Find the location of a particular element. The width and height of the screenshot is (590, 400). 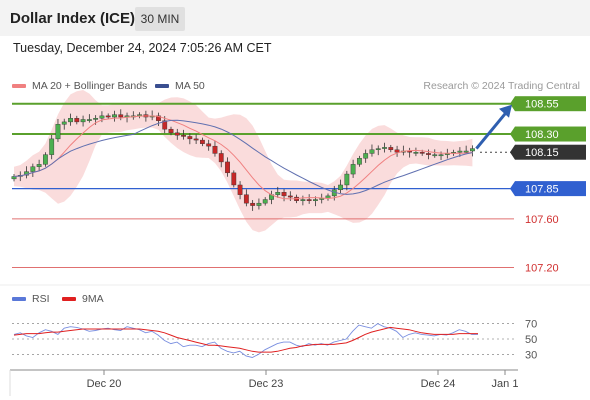

current-price-label-108_15: 108.15 is located at coordinates (542, 153).